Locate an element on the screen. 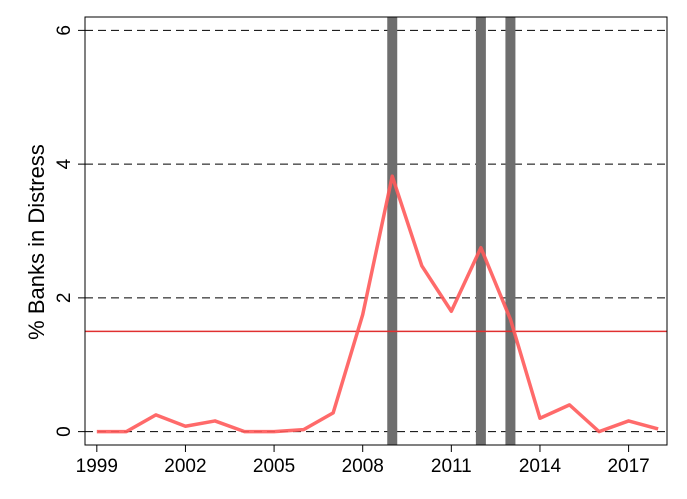 Image resolution: width=687 pixels, height=499 pixels. y-tick-label: 0 is located at coordinates (64, 431).